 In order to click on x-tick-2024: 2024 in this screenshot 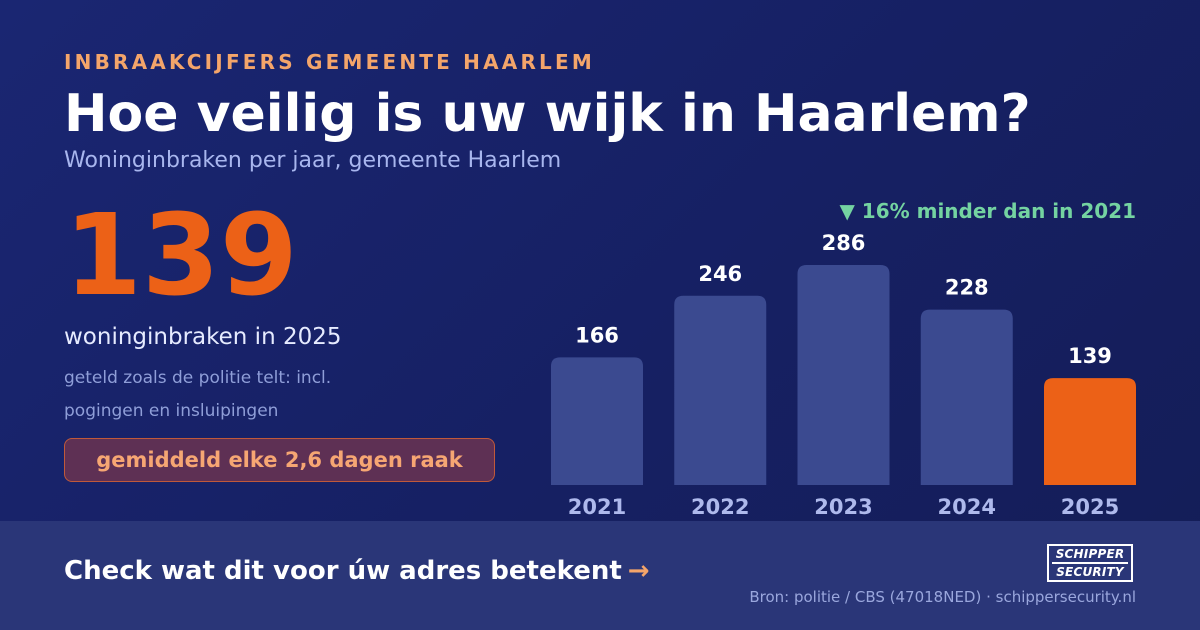, I will do `click(967, 507)`.